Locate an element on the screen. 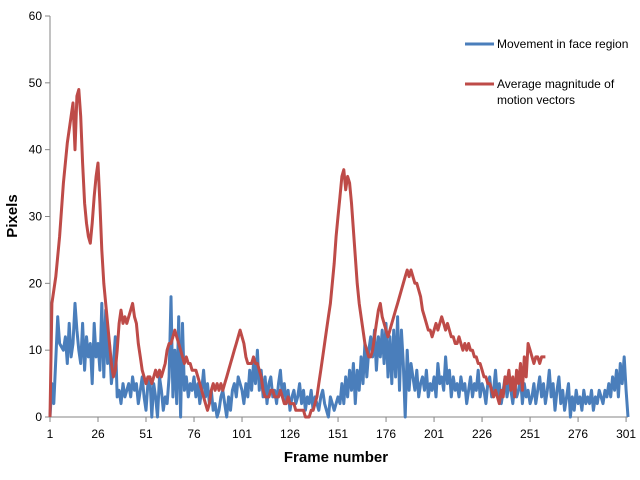 The image size is (640, 480). y-axis-title: Pixels is located at coordinates (12, 215).